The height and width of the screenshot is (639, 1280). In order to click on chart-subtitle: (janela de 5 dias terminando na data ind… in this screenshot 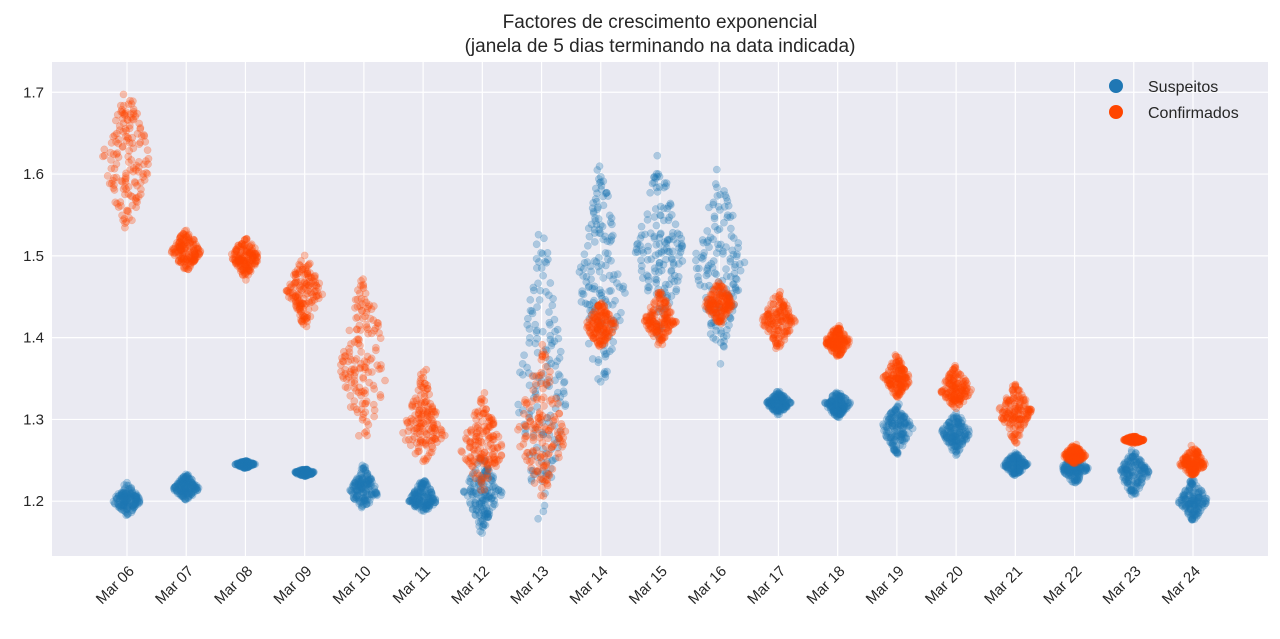, I will do `click(660, 46)`.